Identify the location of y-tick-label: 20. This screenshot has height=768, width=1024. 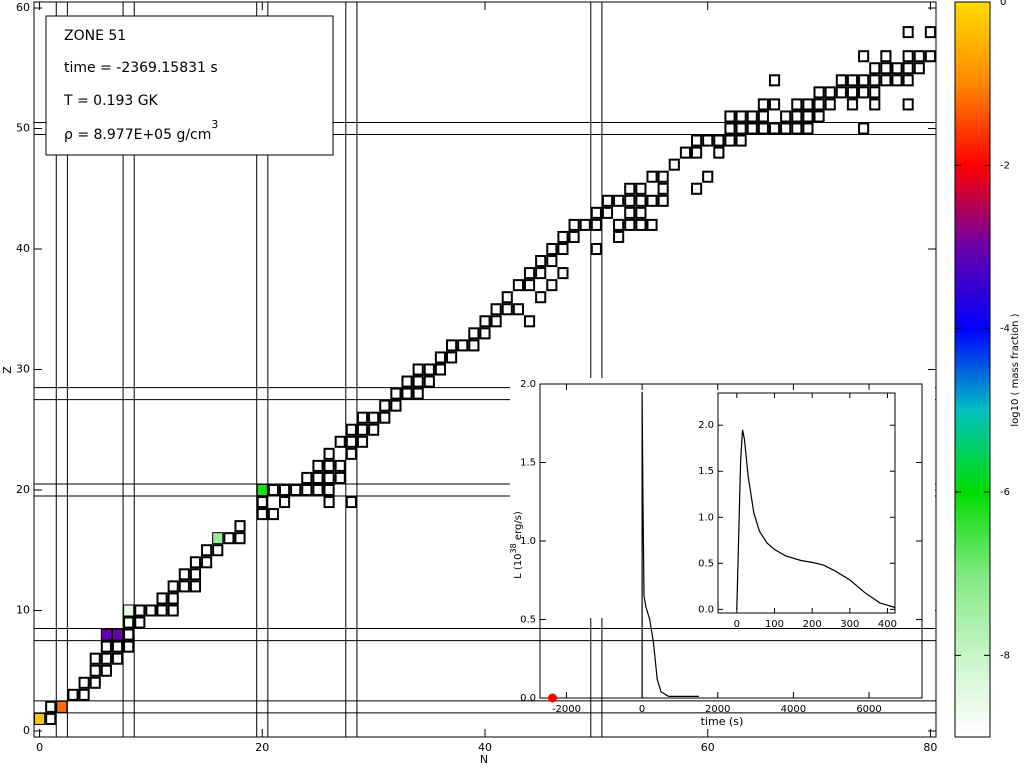
(23, 489).